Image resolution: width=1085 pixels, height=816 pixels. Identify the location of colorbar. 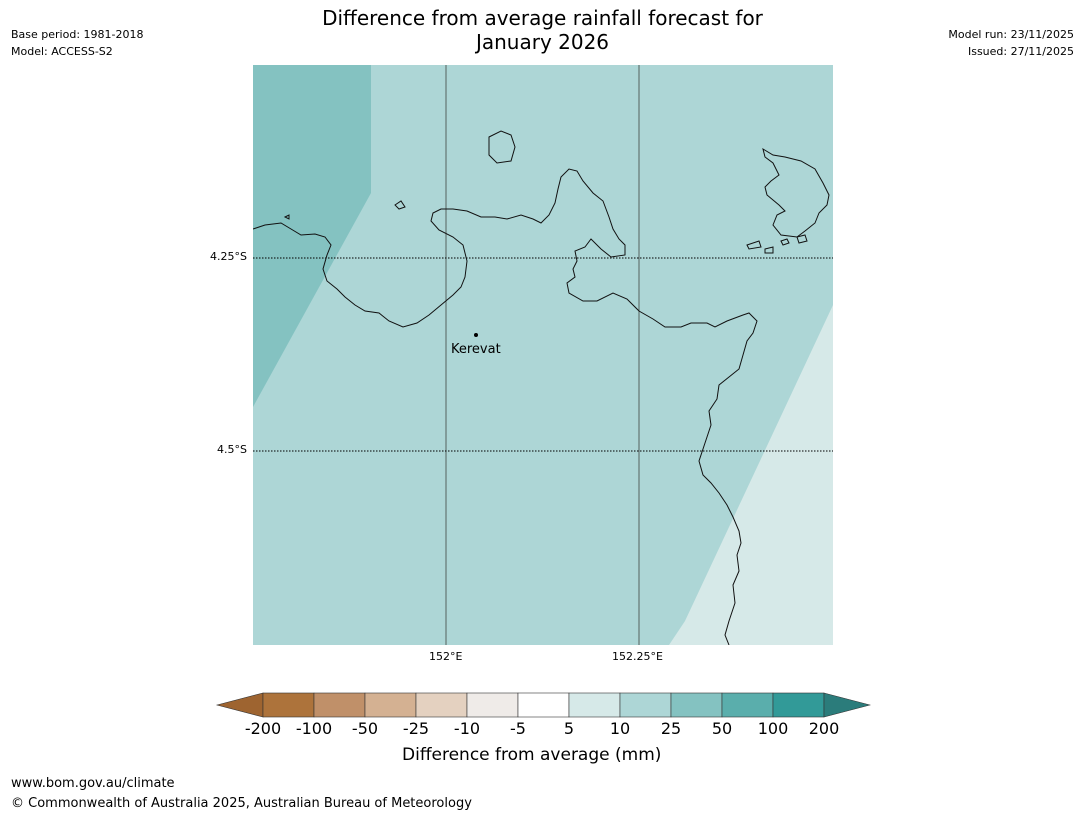
(543, 705).